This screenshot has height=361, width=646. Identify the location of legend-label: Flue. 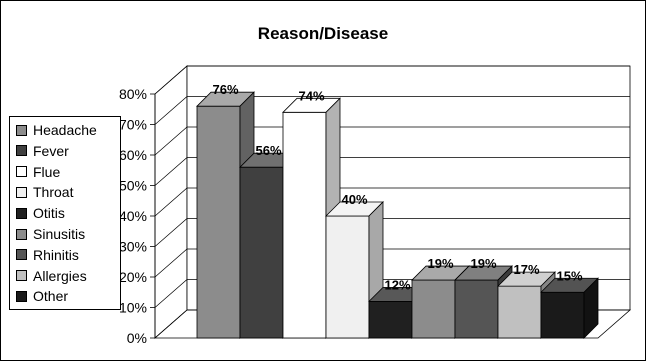
(47, 171).